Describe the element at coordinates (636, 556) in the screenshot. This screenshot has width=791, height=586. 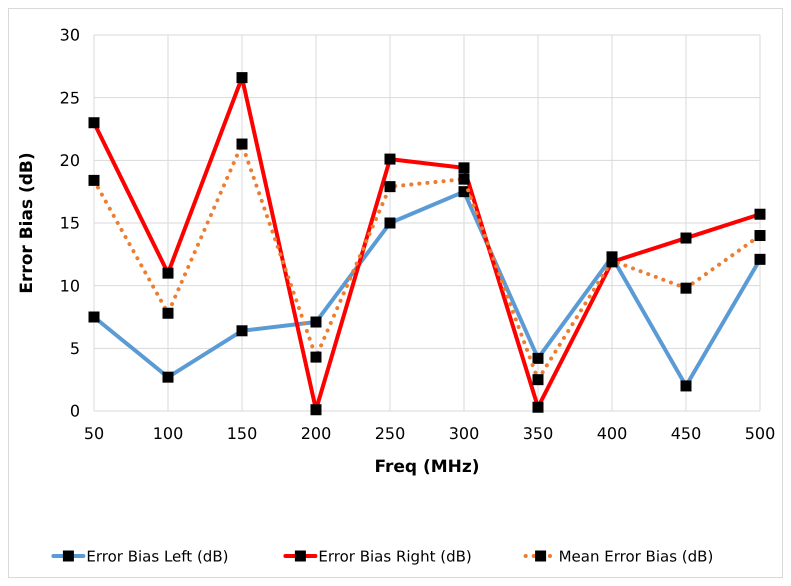
I see `legend-label: Mean Error Bias (dB)` at that location.